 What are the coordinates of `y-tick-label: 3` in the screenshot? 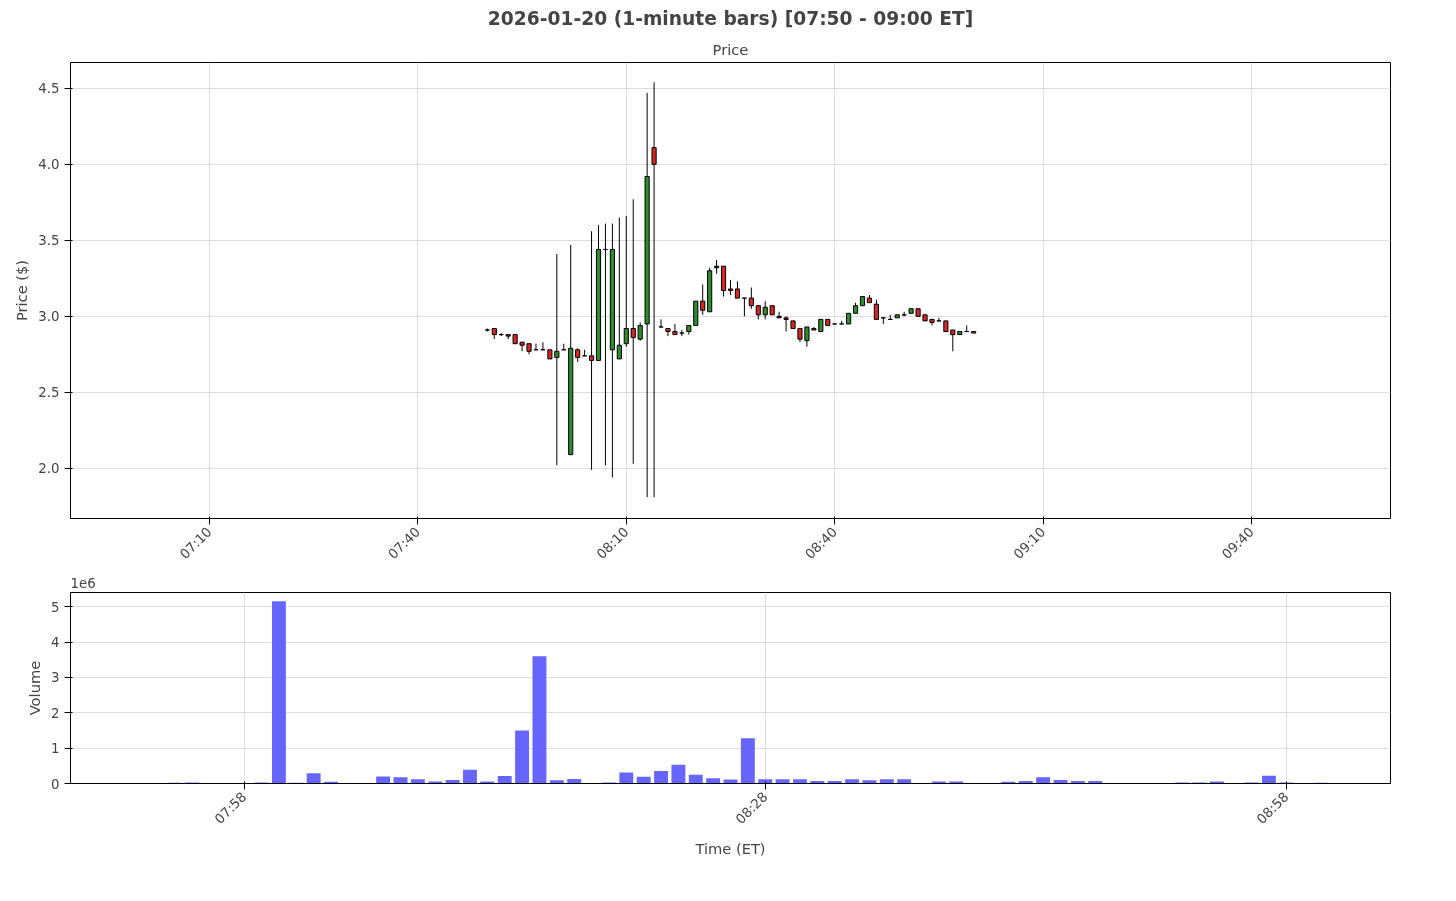 It's located at (55, 678).